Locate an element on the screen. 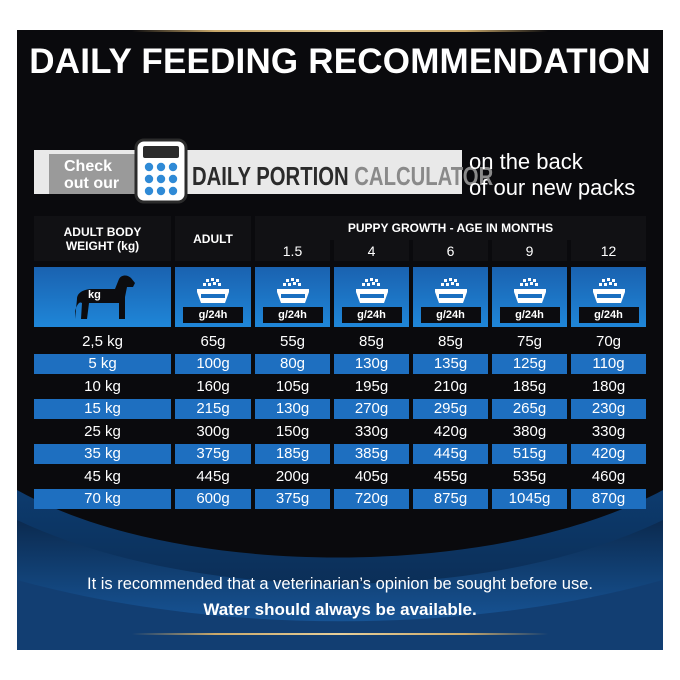  check-out-arrow: Check out our is located at coordinates (99, 174).